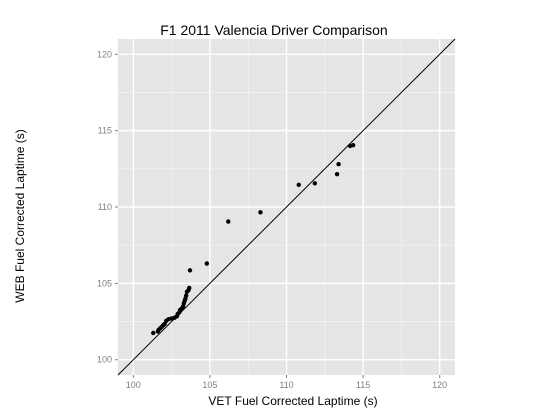 Image resolution: width=550 pixels, height=418 pixels. Describe the element at coordinates (105, 131) in the screenshot. I see `y-tick-label: 115` at that location.